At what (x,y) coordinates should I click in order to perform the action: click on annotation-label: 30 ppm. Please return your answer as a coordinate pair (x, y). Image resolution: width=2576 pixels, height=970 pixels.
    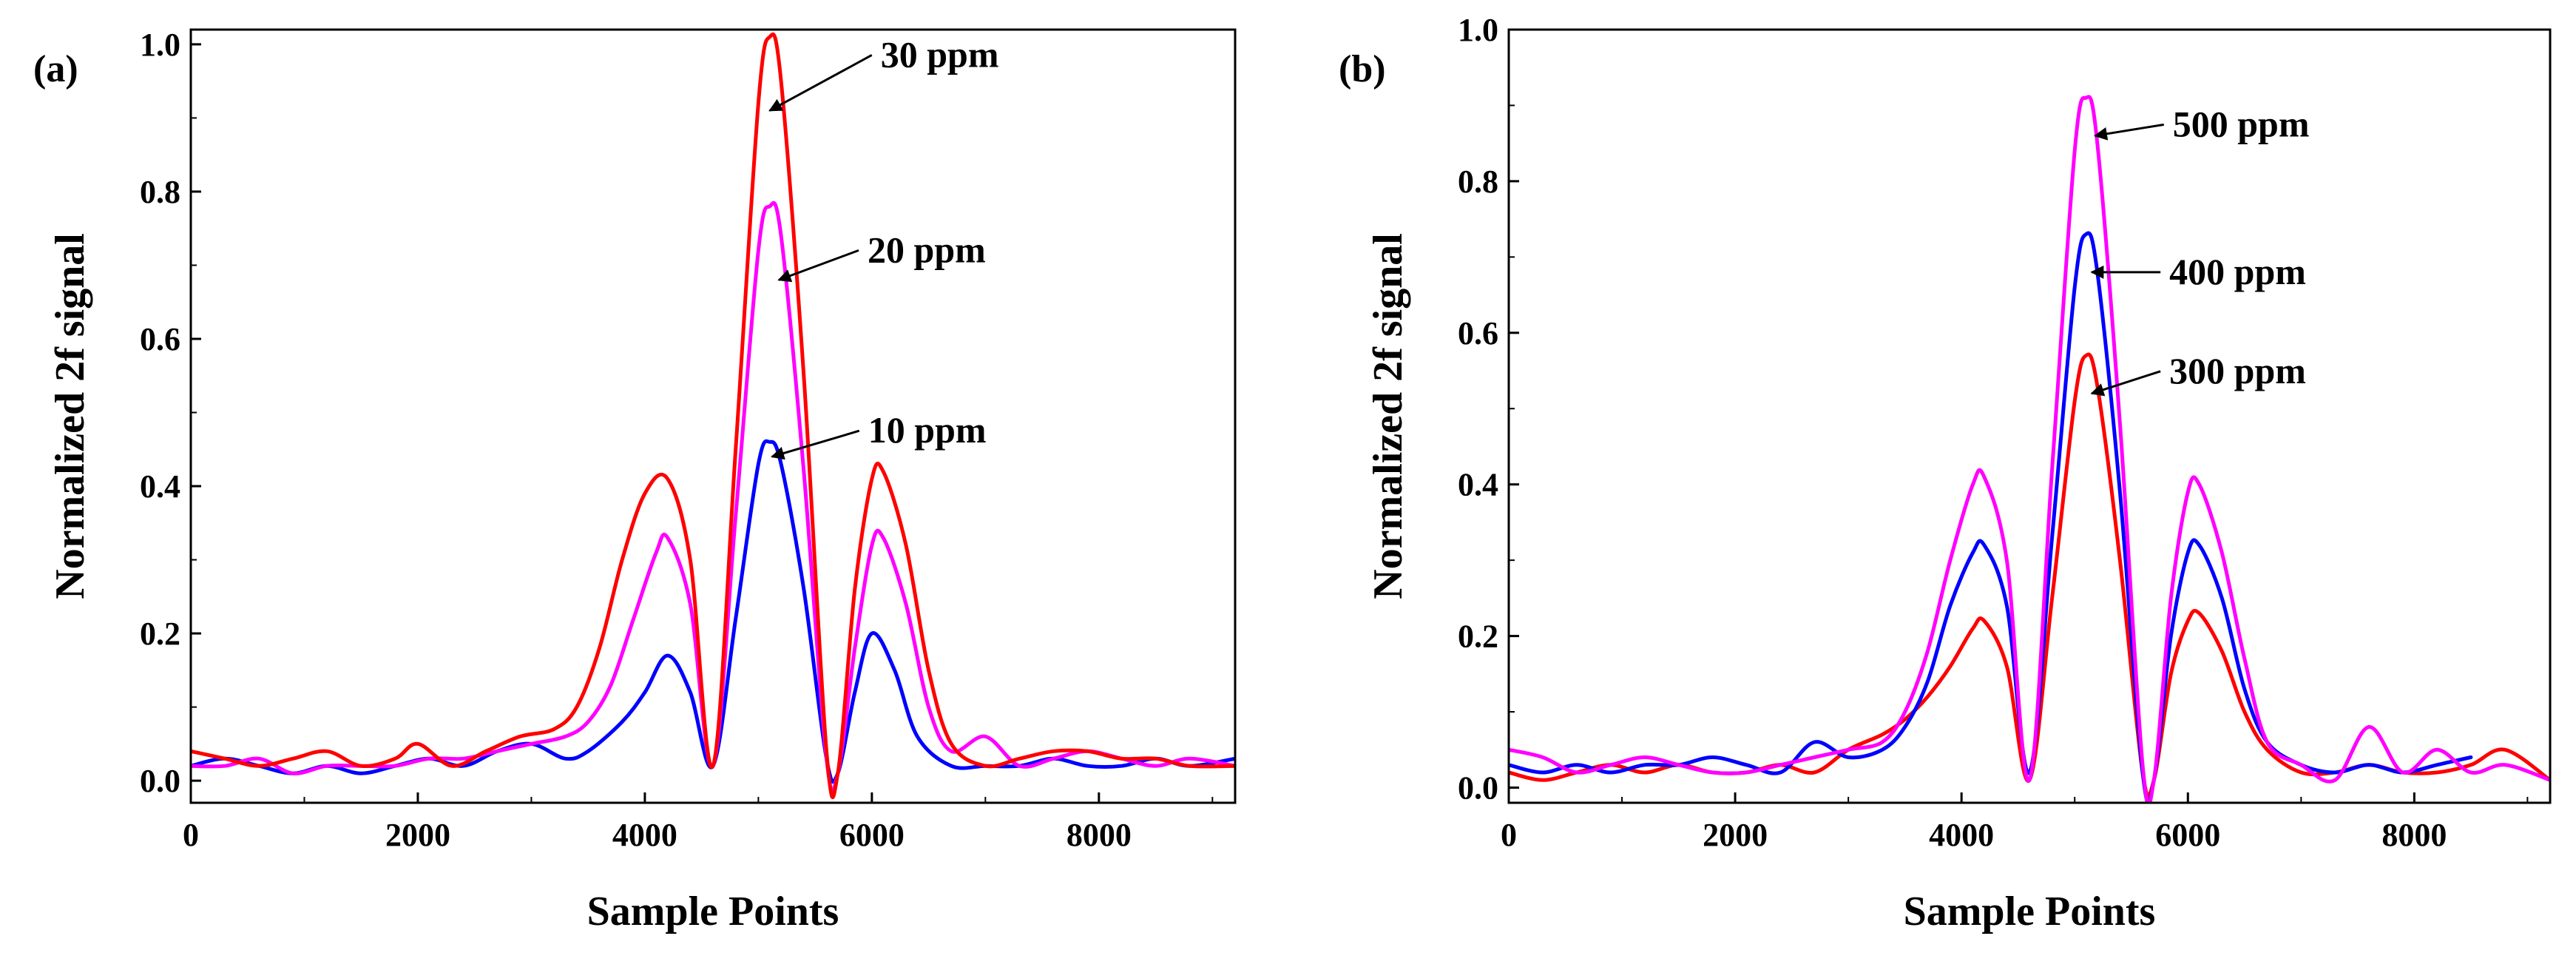
    Looking at the image, I should click on (940, 54).